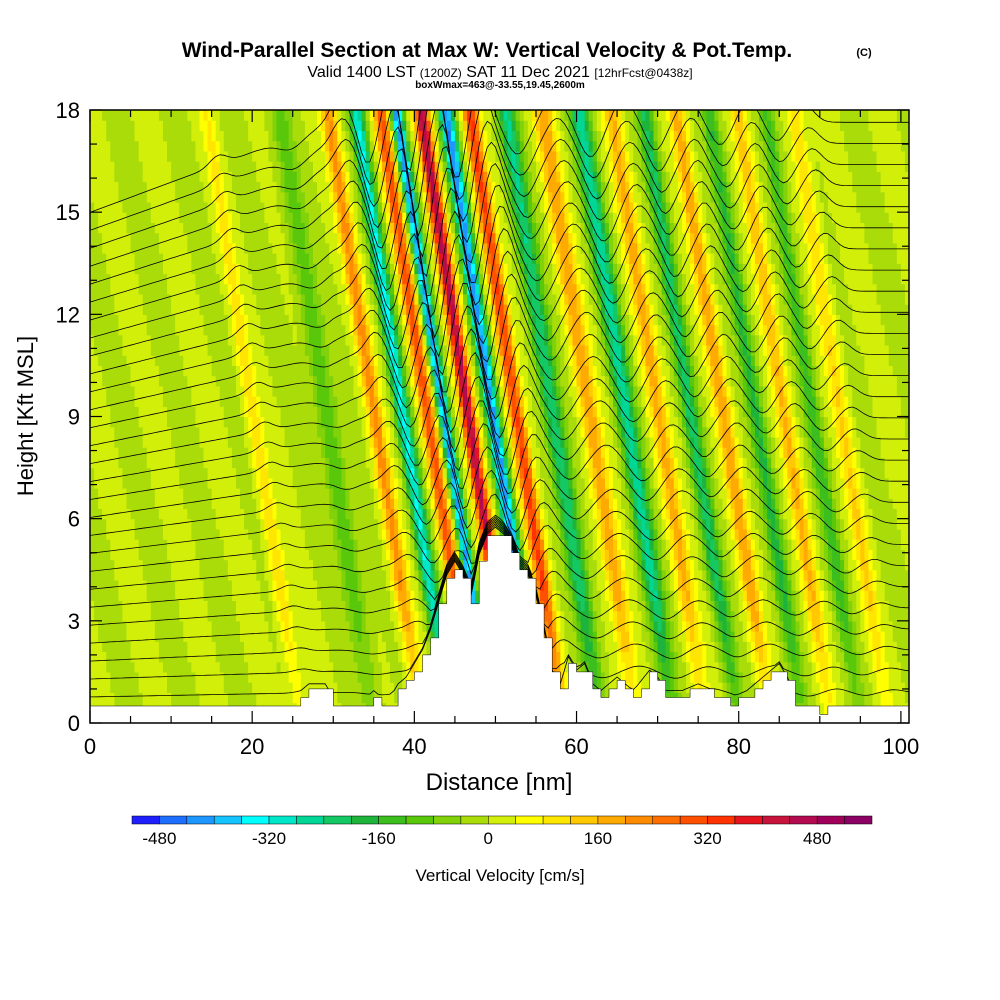 The width and height of the screenshot is (1000, 1000). What do you see at coordinates (173, 820) in the screenshot?
I see `colorbar-swatch` at bounding box center [173, 820].